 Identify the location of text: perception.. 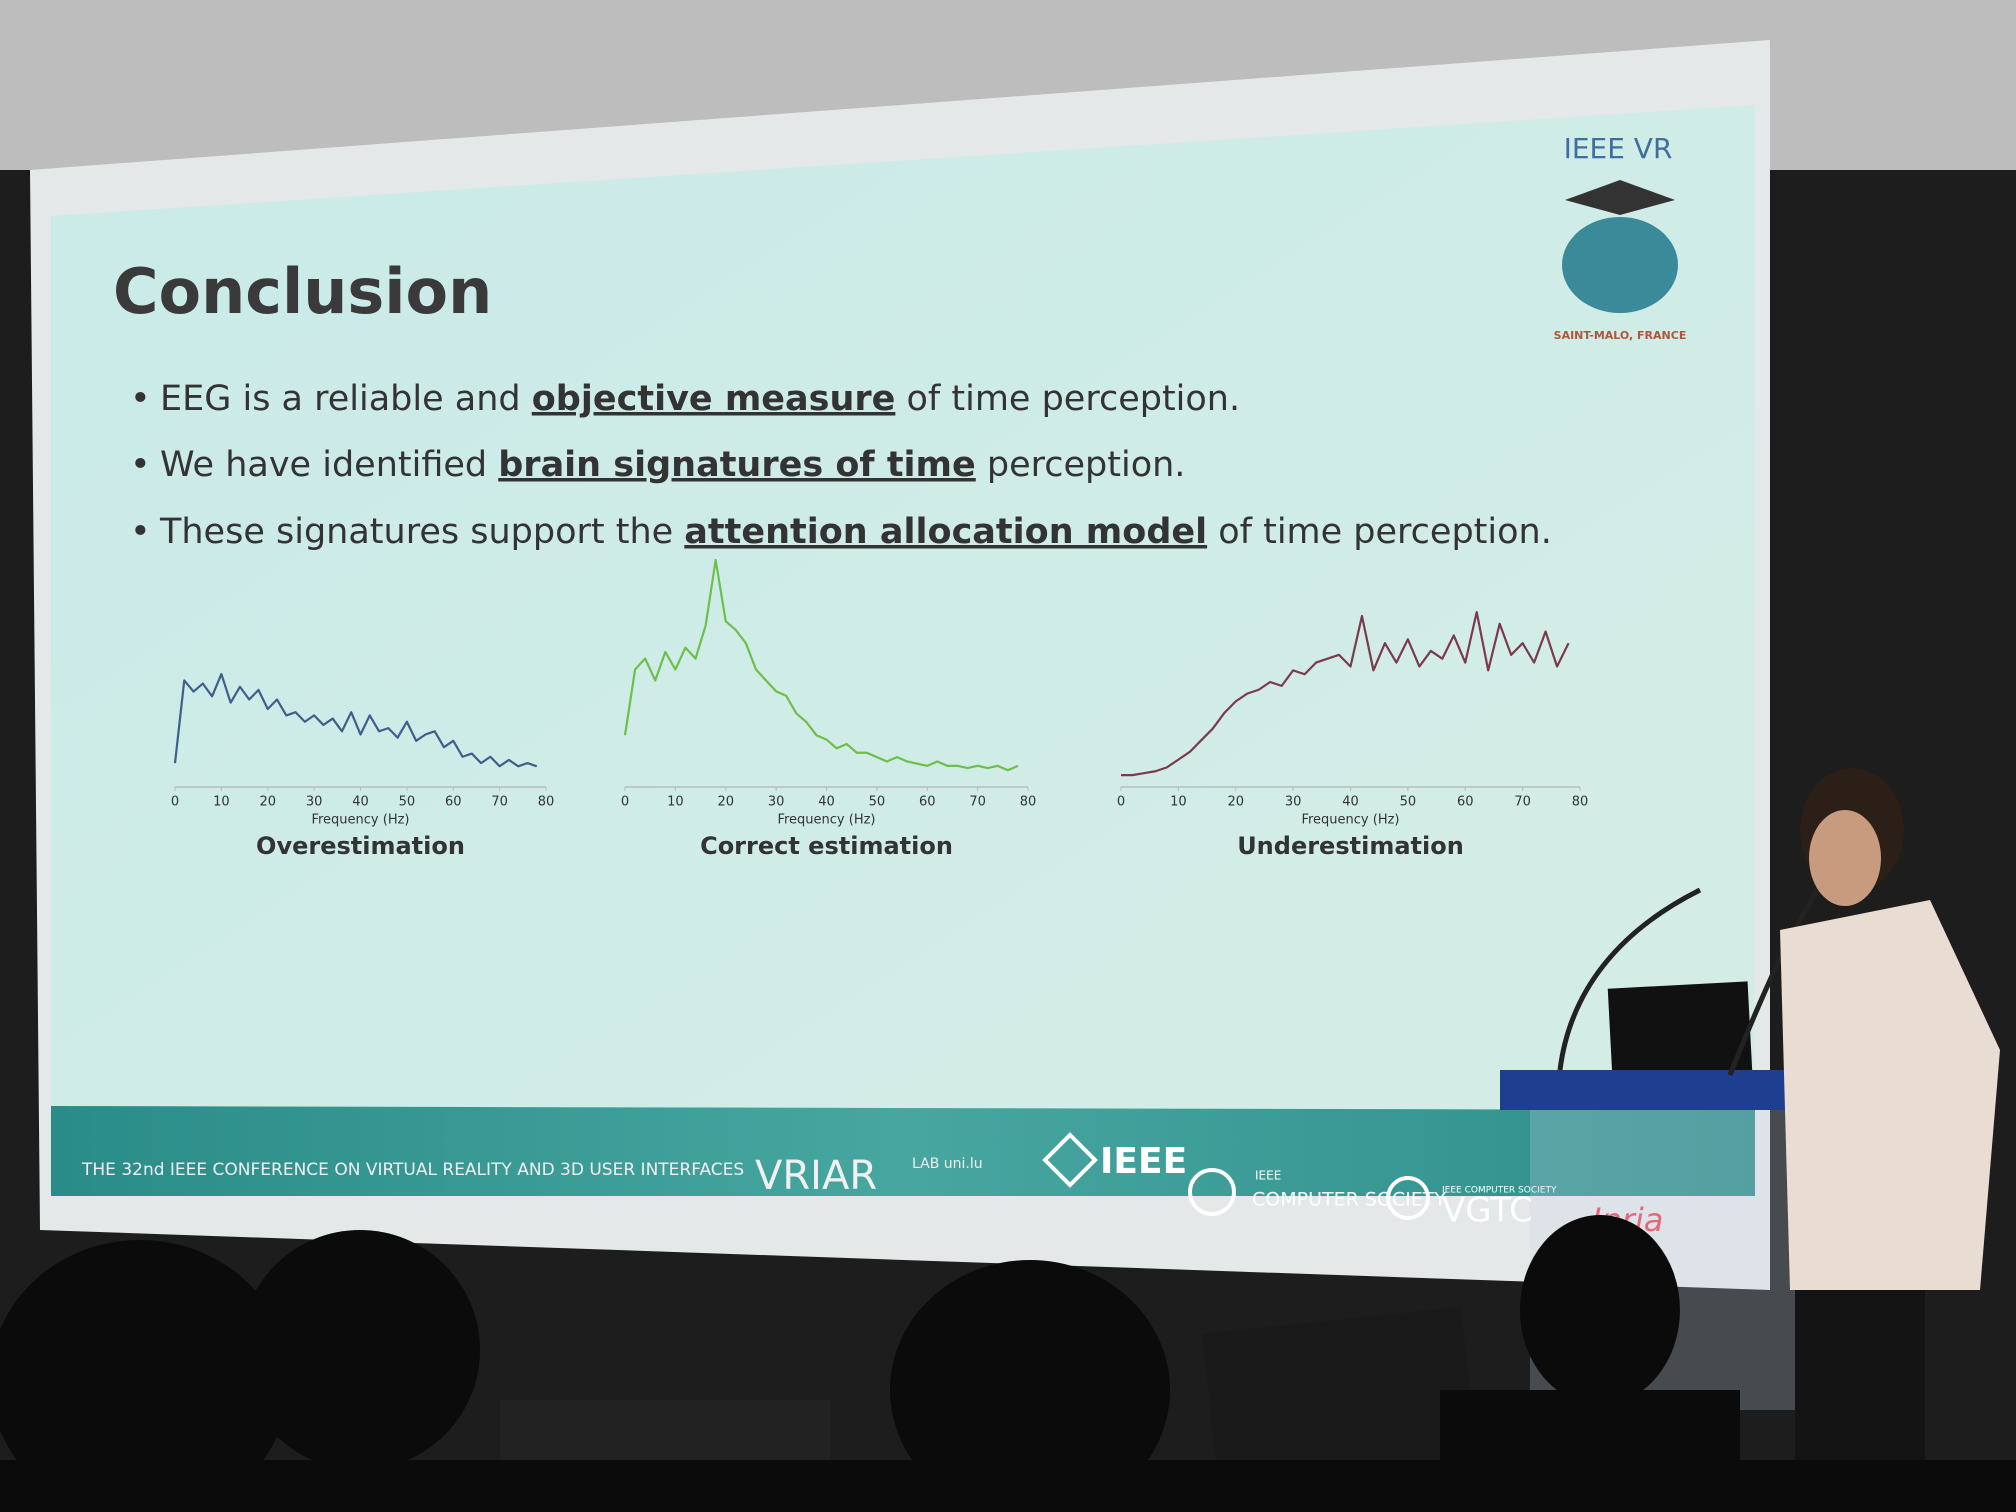
(1081, 465).